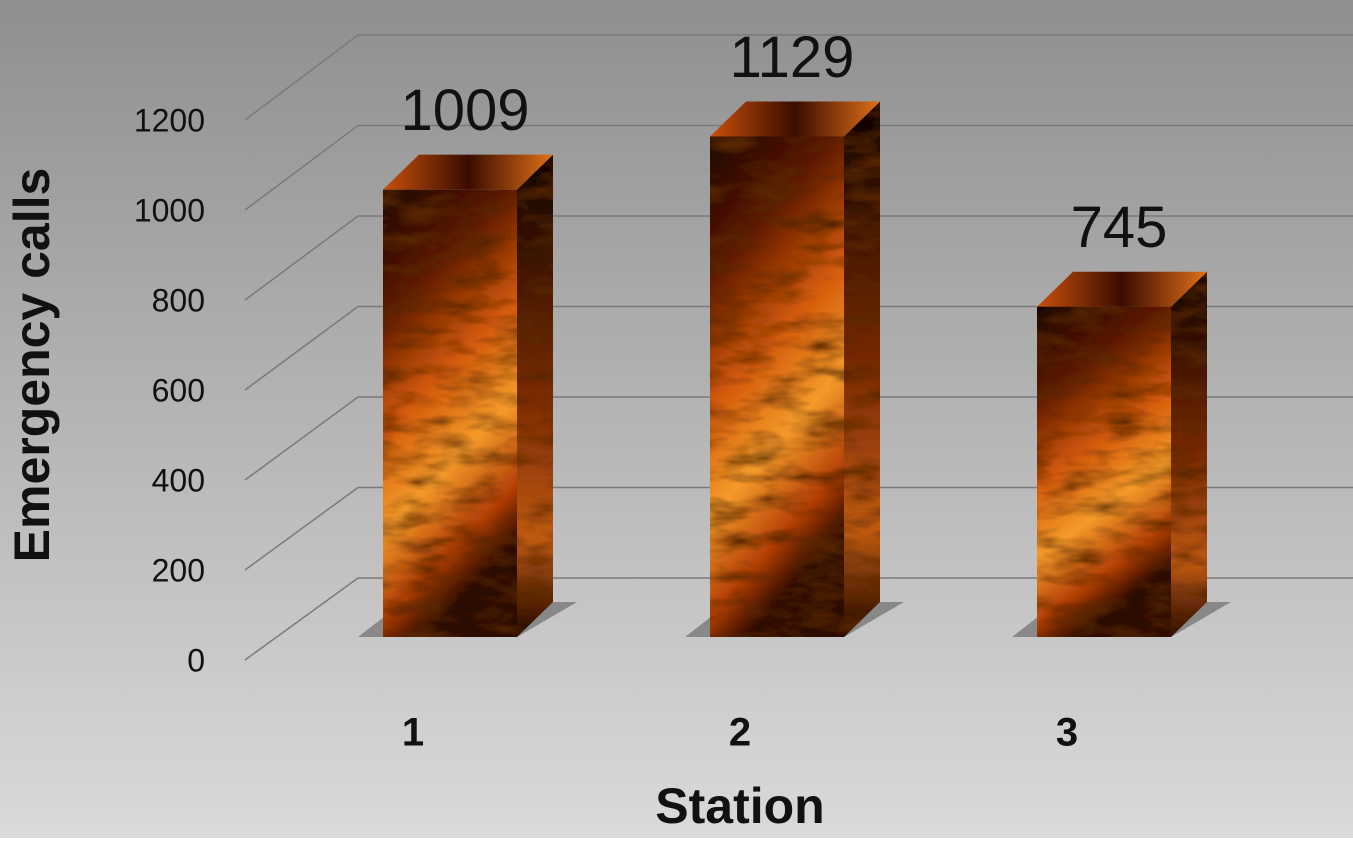 This screenshot has width=1353, height=843. I want to click on y-tick-label: 400, so click(178, 480).